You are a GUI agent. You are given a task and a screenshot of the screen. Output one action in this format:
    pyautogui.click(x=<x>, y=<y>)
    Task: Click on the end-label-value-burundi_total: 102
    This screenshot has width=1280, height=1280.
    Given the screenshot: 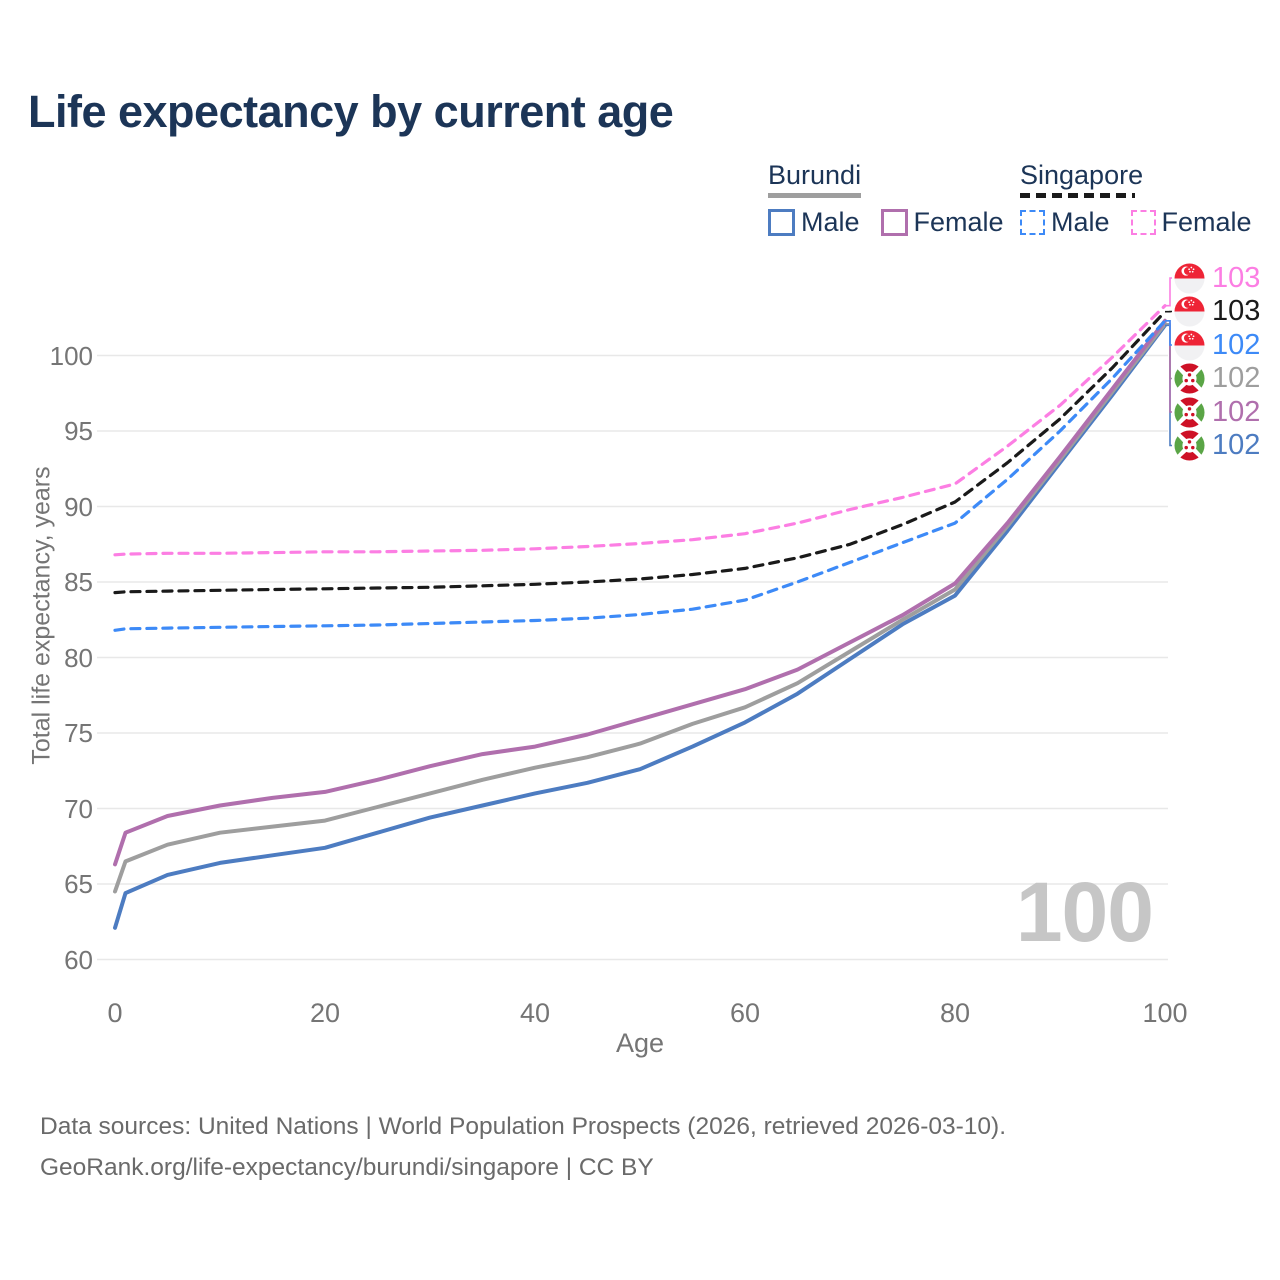 What is the action you would take?
    pyautogui.click(x=1236, y=378)
    